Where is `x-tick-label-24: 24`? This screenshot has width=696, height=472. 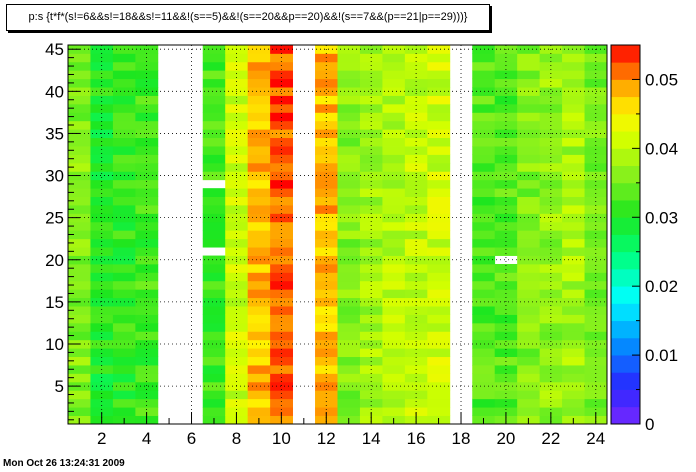 x-tick-label-24: 24 is located at coordinates (595, 438).